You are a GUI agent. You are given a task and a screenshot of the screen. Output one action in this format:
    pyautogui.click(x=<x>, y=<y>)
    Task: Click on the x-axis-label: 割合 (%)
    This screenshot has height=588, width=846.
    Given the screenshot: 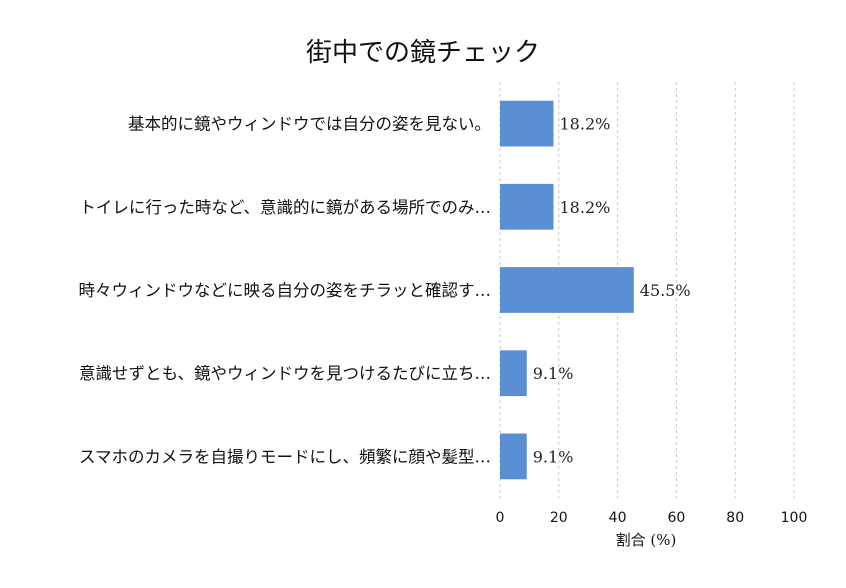 What is the action you would take?
    pyautogui.click(x=646, y=540)
    